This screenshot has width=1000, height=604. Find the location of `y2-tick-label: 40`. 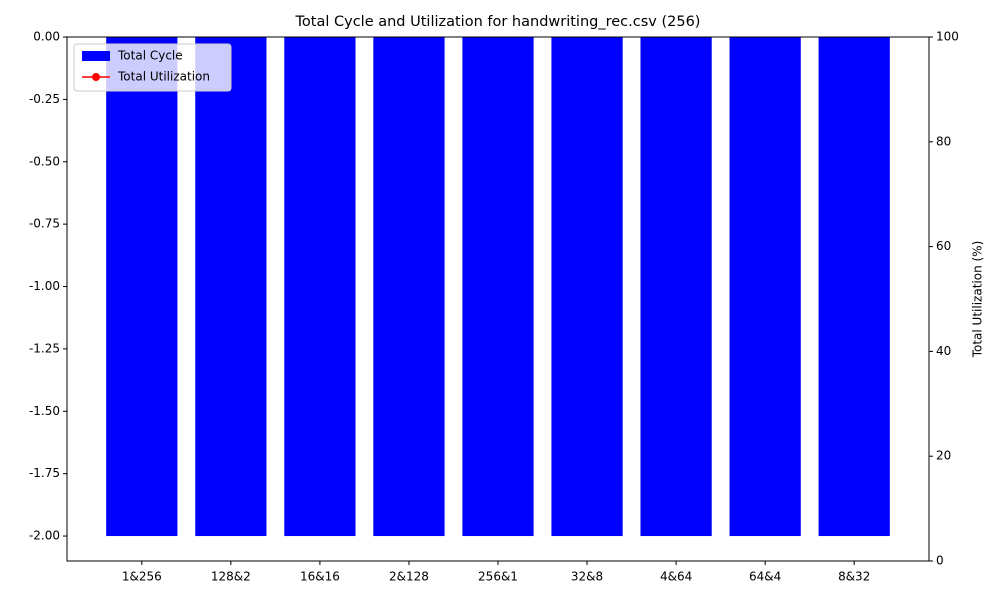

y2-tick-label: 40 is located at coordinates (943, 351).